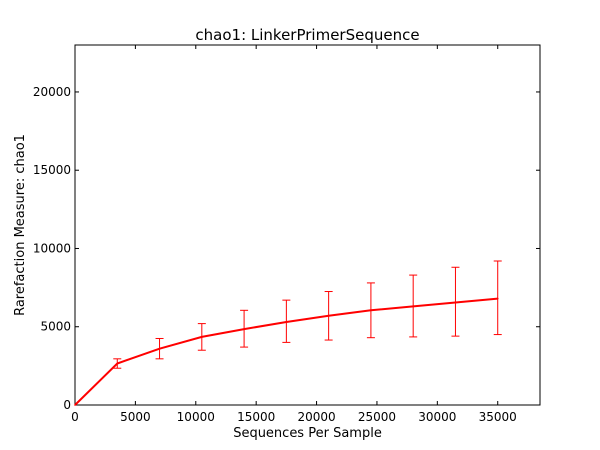 This screenshot has height=450, width=600. Describe the element at coordinates (498, 417) in the screenshot. I see `x-tick-label: 35000` at that location.